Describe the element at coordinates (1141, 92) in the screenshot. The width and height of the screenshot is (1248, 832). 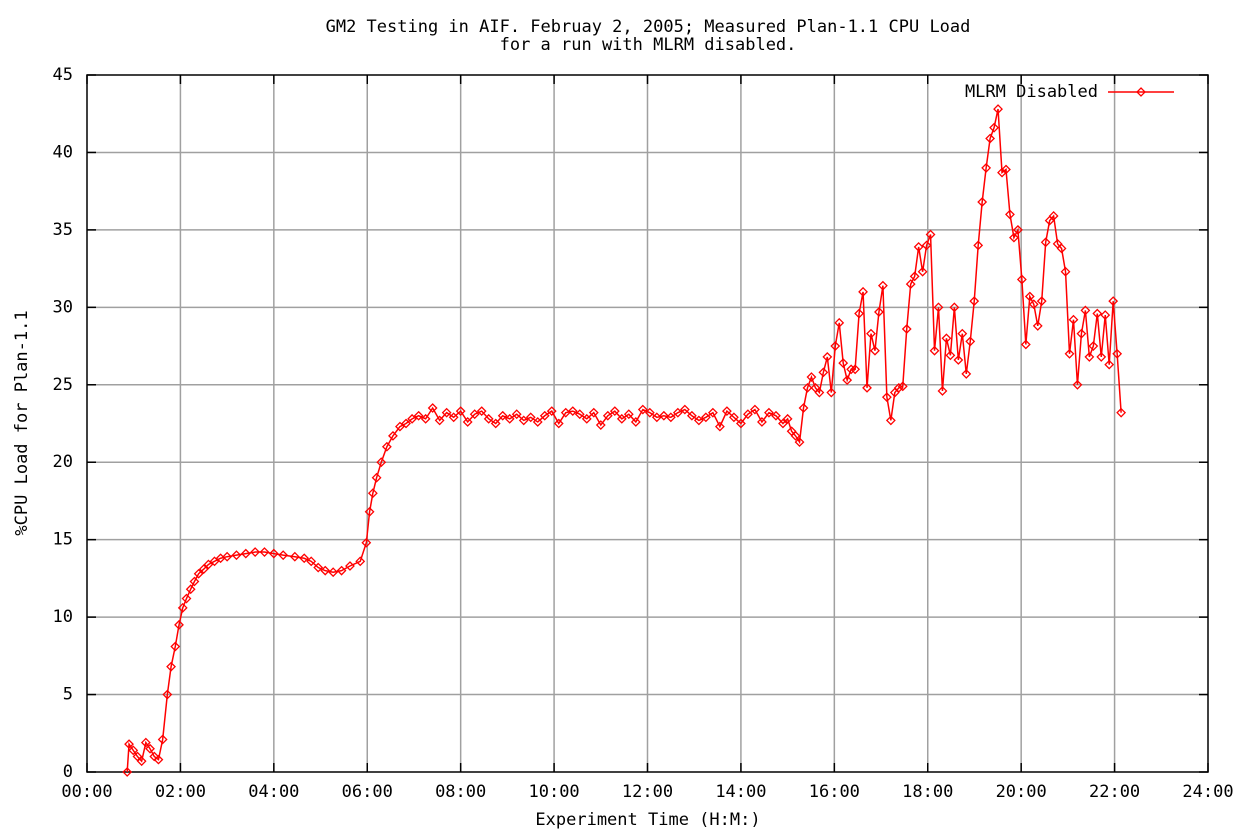
I see `legend-marker` at that location.